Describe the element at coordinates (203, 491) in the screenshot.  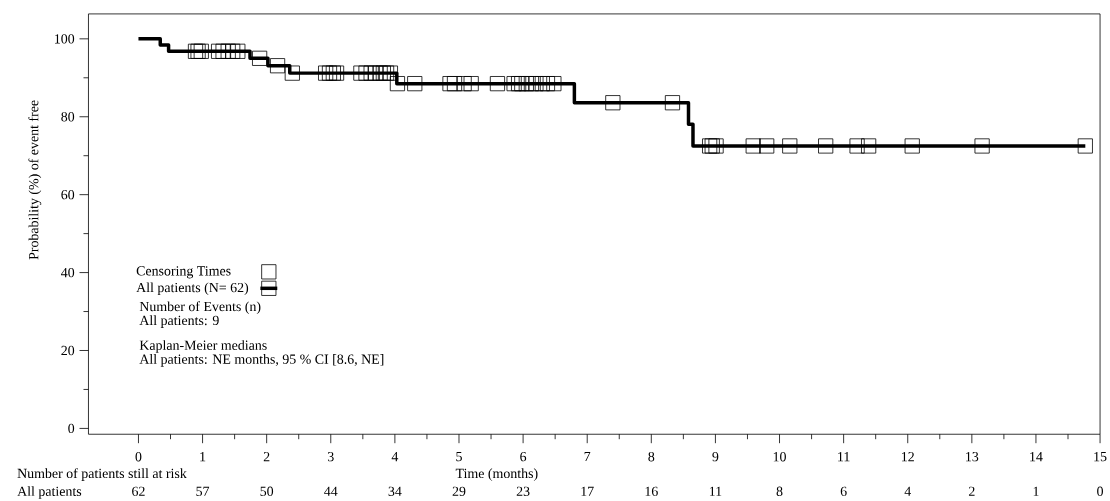
I see `text: 57` at that location.